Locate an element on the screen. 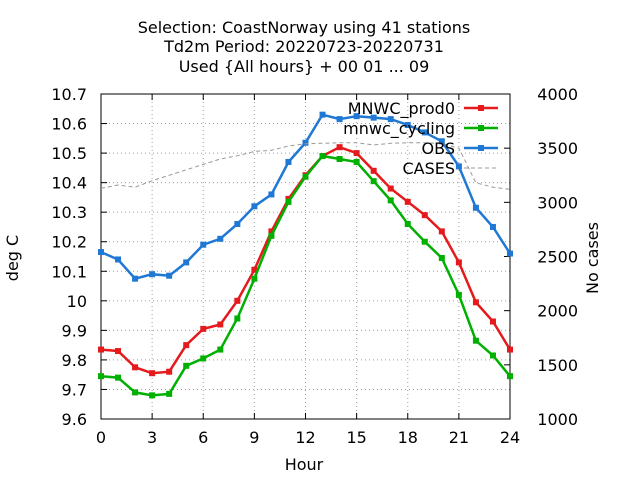  y-tick-label: 10.3 is located at coordinates (69, 212).